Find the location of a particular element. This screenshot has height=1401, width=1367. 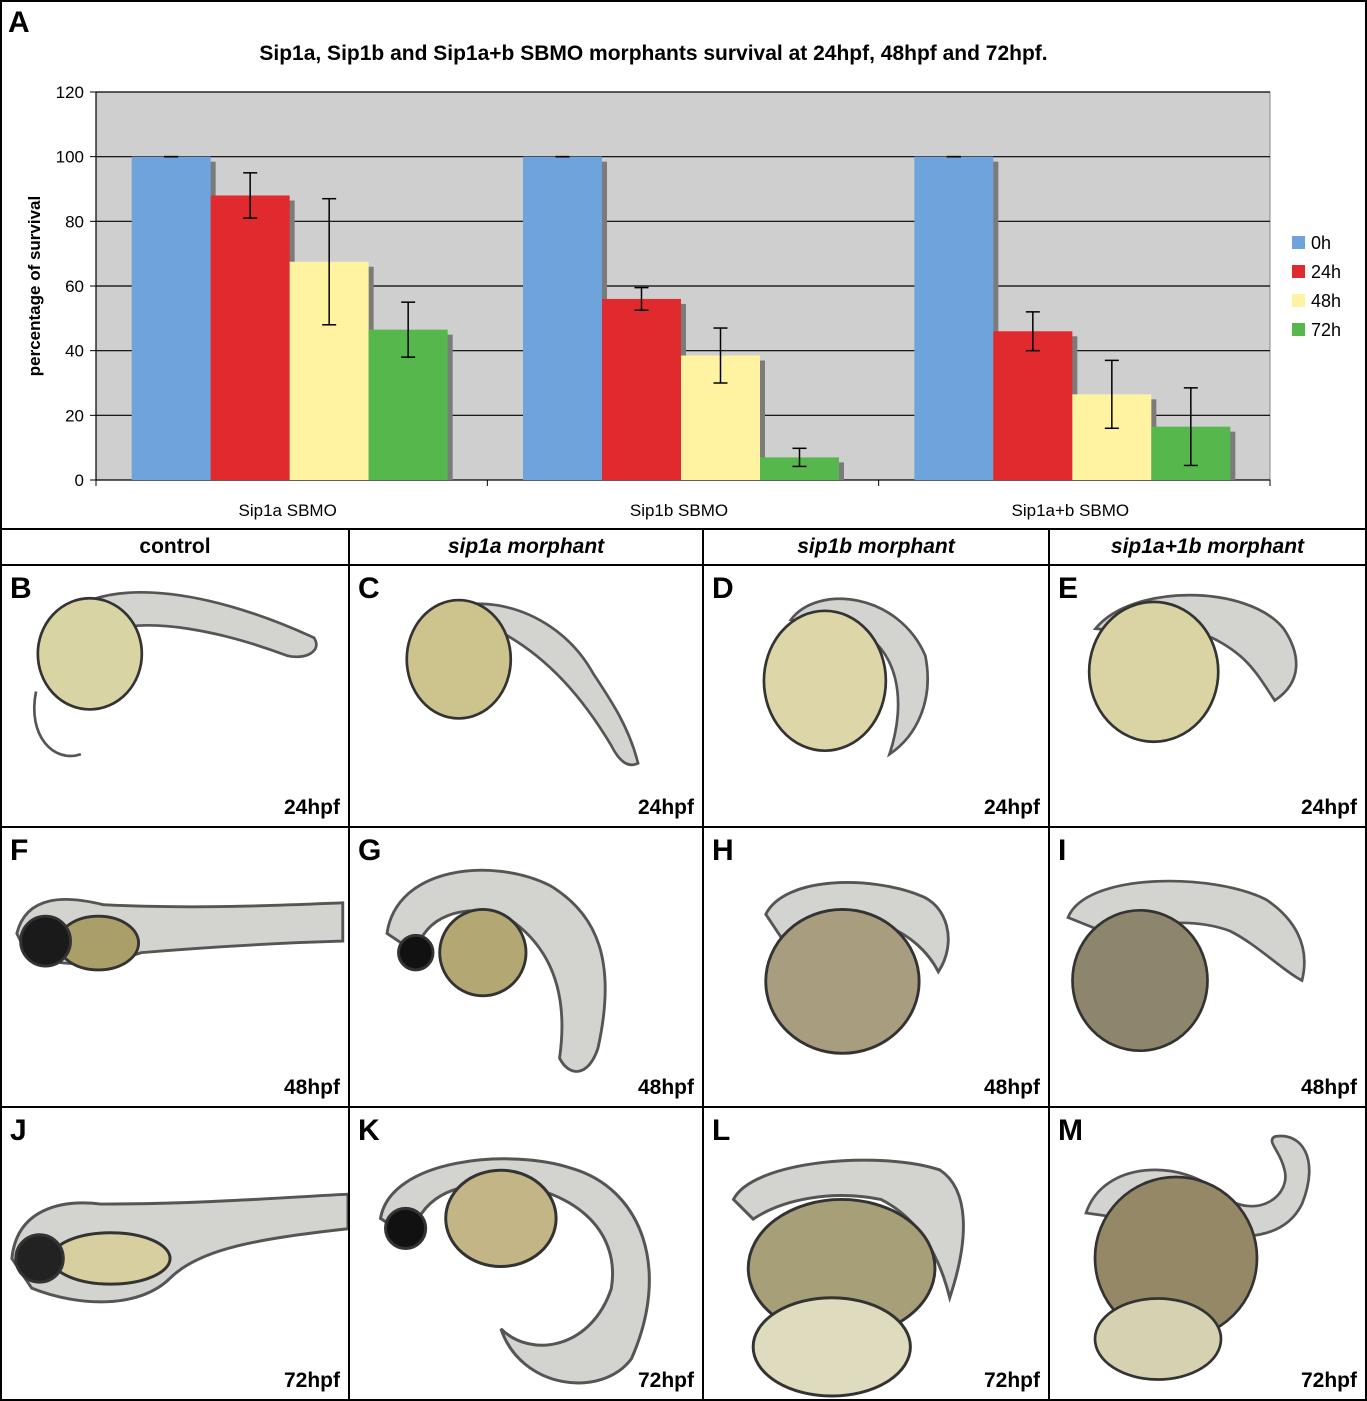

x-category-label: Sip1b SBMO is located at coordinates (679, 510).